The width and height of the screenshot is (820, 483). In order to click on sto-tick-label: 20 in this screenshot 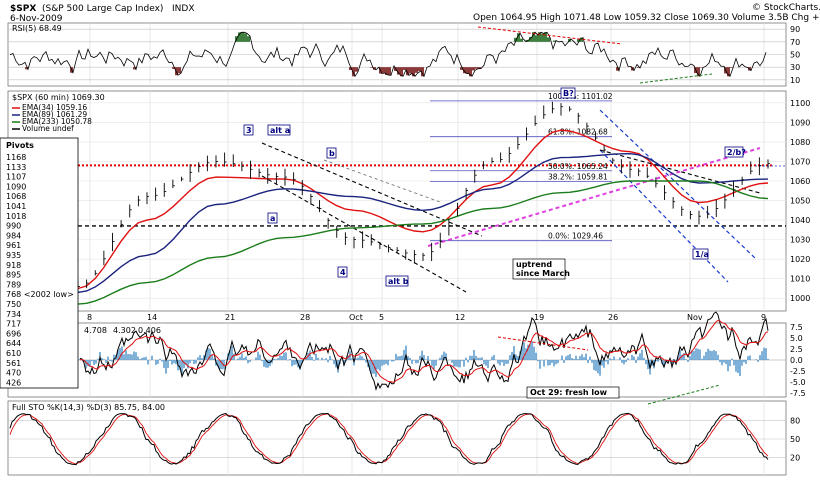, I will do `click(795, 458)`.